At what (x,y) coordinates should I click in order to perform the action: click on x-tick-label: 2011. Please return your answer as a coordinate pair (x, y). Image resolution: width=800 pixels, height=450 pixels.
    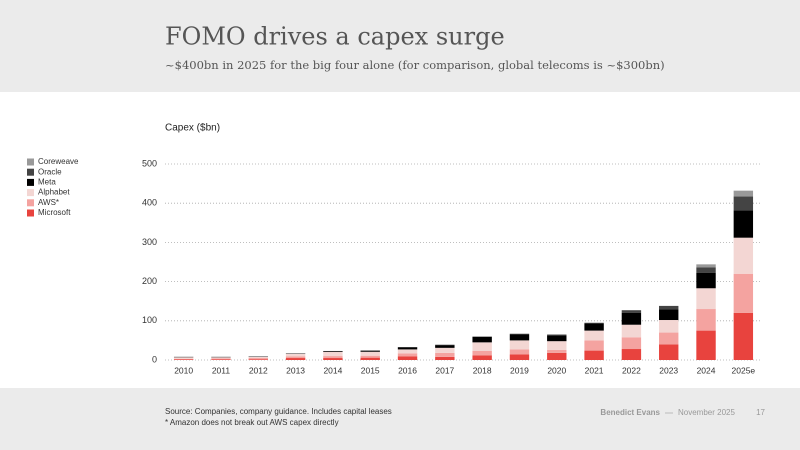
    Looking at the image, I should click on (221, 370).